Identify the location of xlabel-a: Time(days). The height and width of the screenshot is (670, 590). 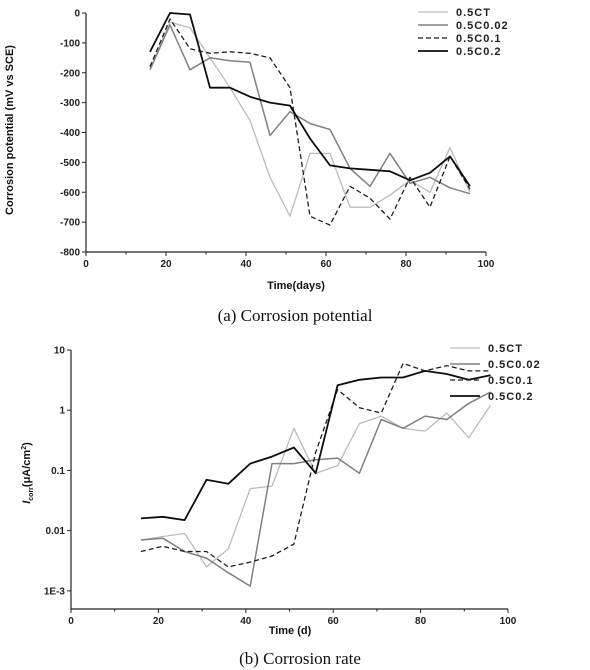
(296, 286).